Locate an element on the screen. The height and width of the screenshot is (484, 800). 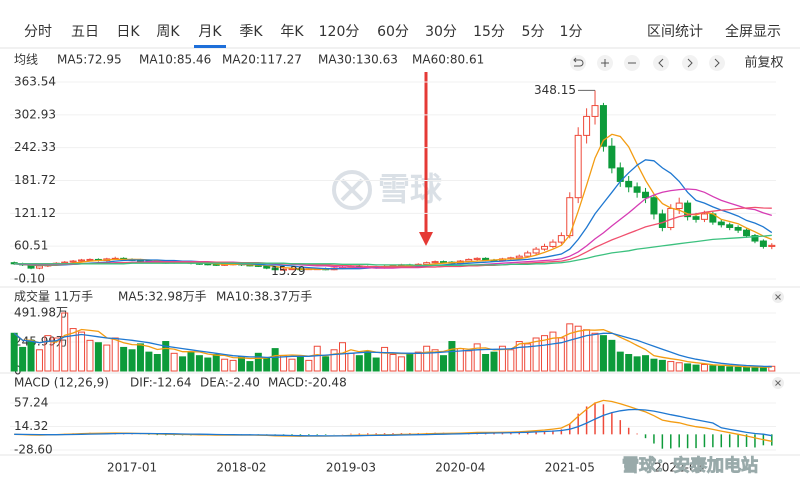
y-tick-label: 57.24 is located at coordinates (31, 403).